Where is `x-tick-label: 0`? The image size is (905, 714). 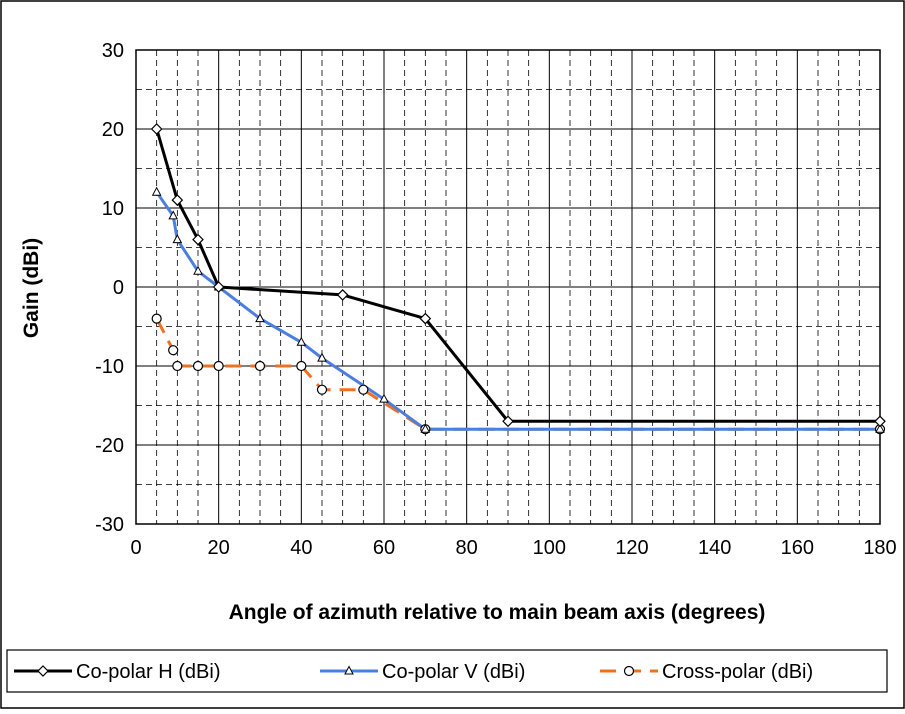 x-tick-label: 0 is located at coordinates (135, 548).